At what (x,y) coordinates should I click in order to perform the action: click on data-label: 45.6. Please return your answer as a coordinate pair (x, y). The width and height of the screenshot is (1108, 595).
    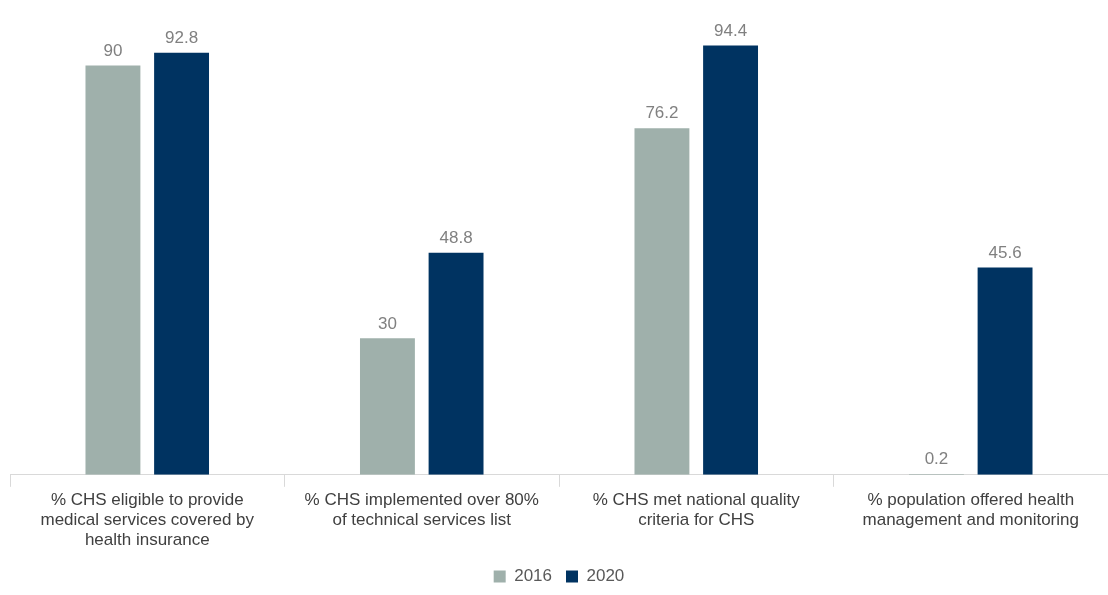
    Looking at the image, I should click on (1005, 252).